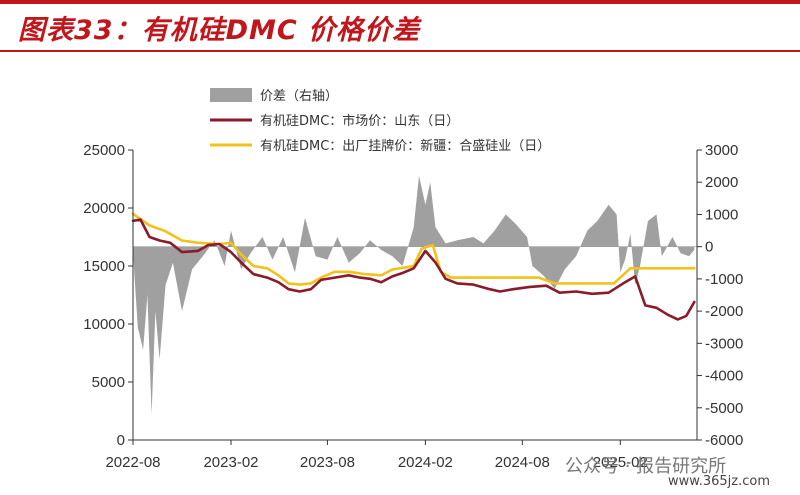 The height and width of the screenshot is (495, 800). I want to click on y-left-tick-label: 20000, so click(104, 208).